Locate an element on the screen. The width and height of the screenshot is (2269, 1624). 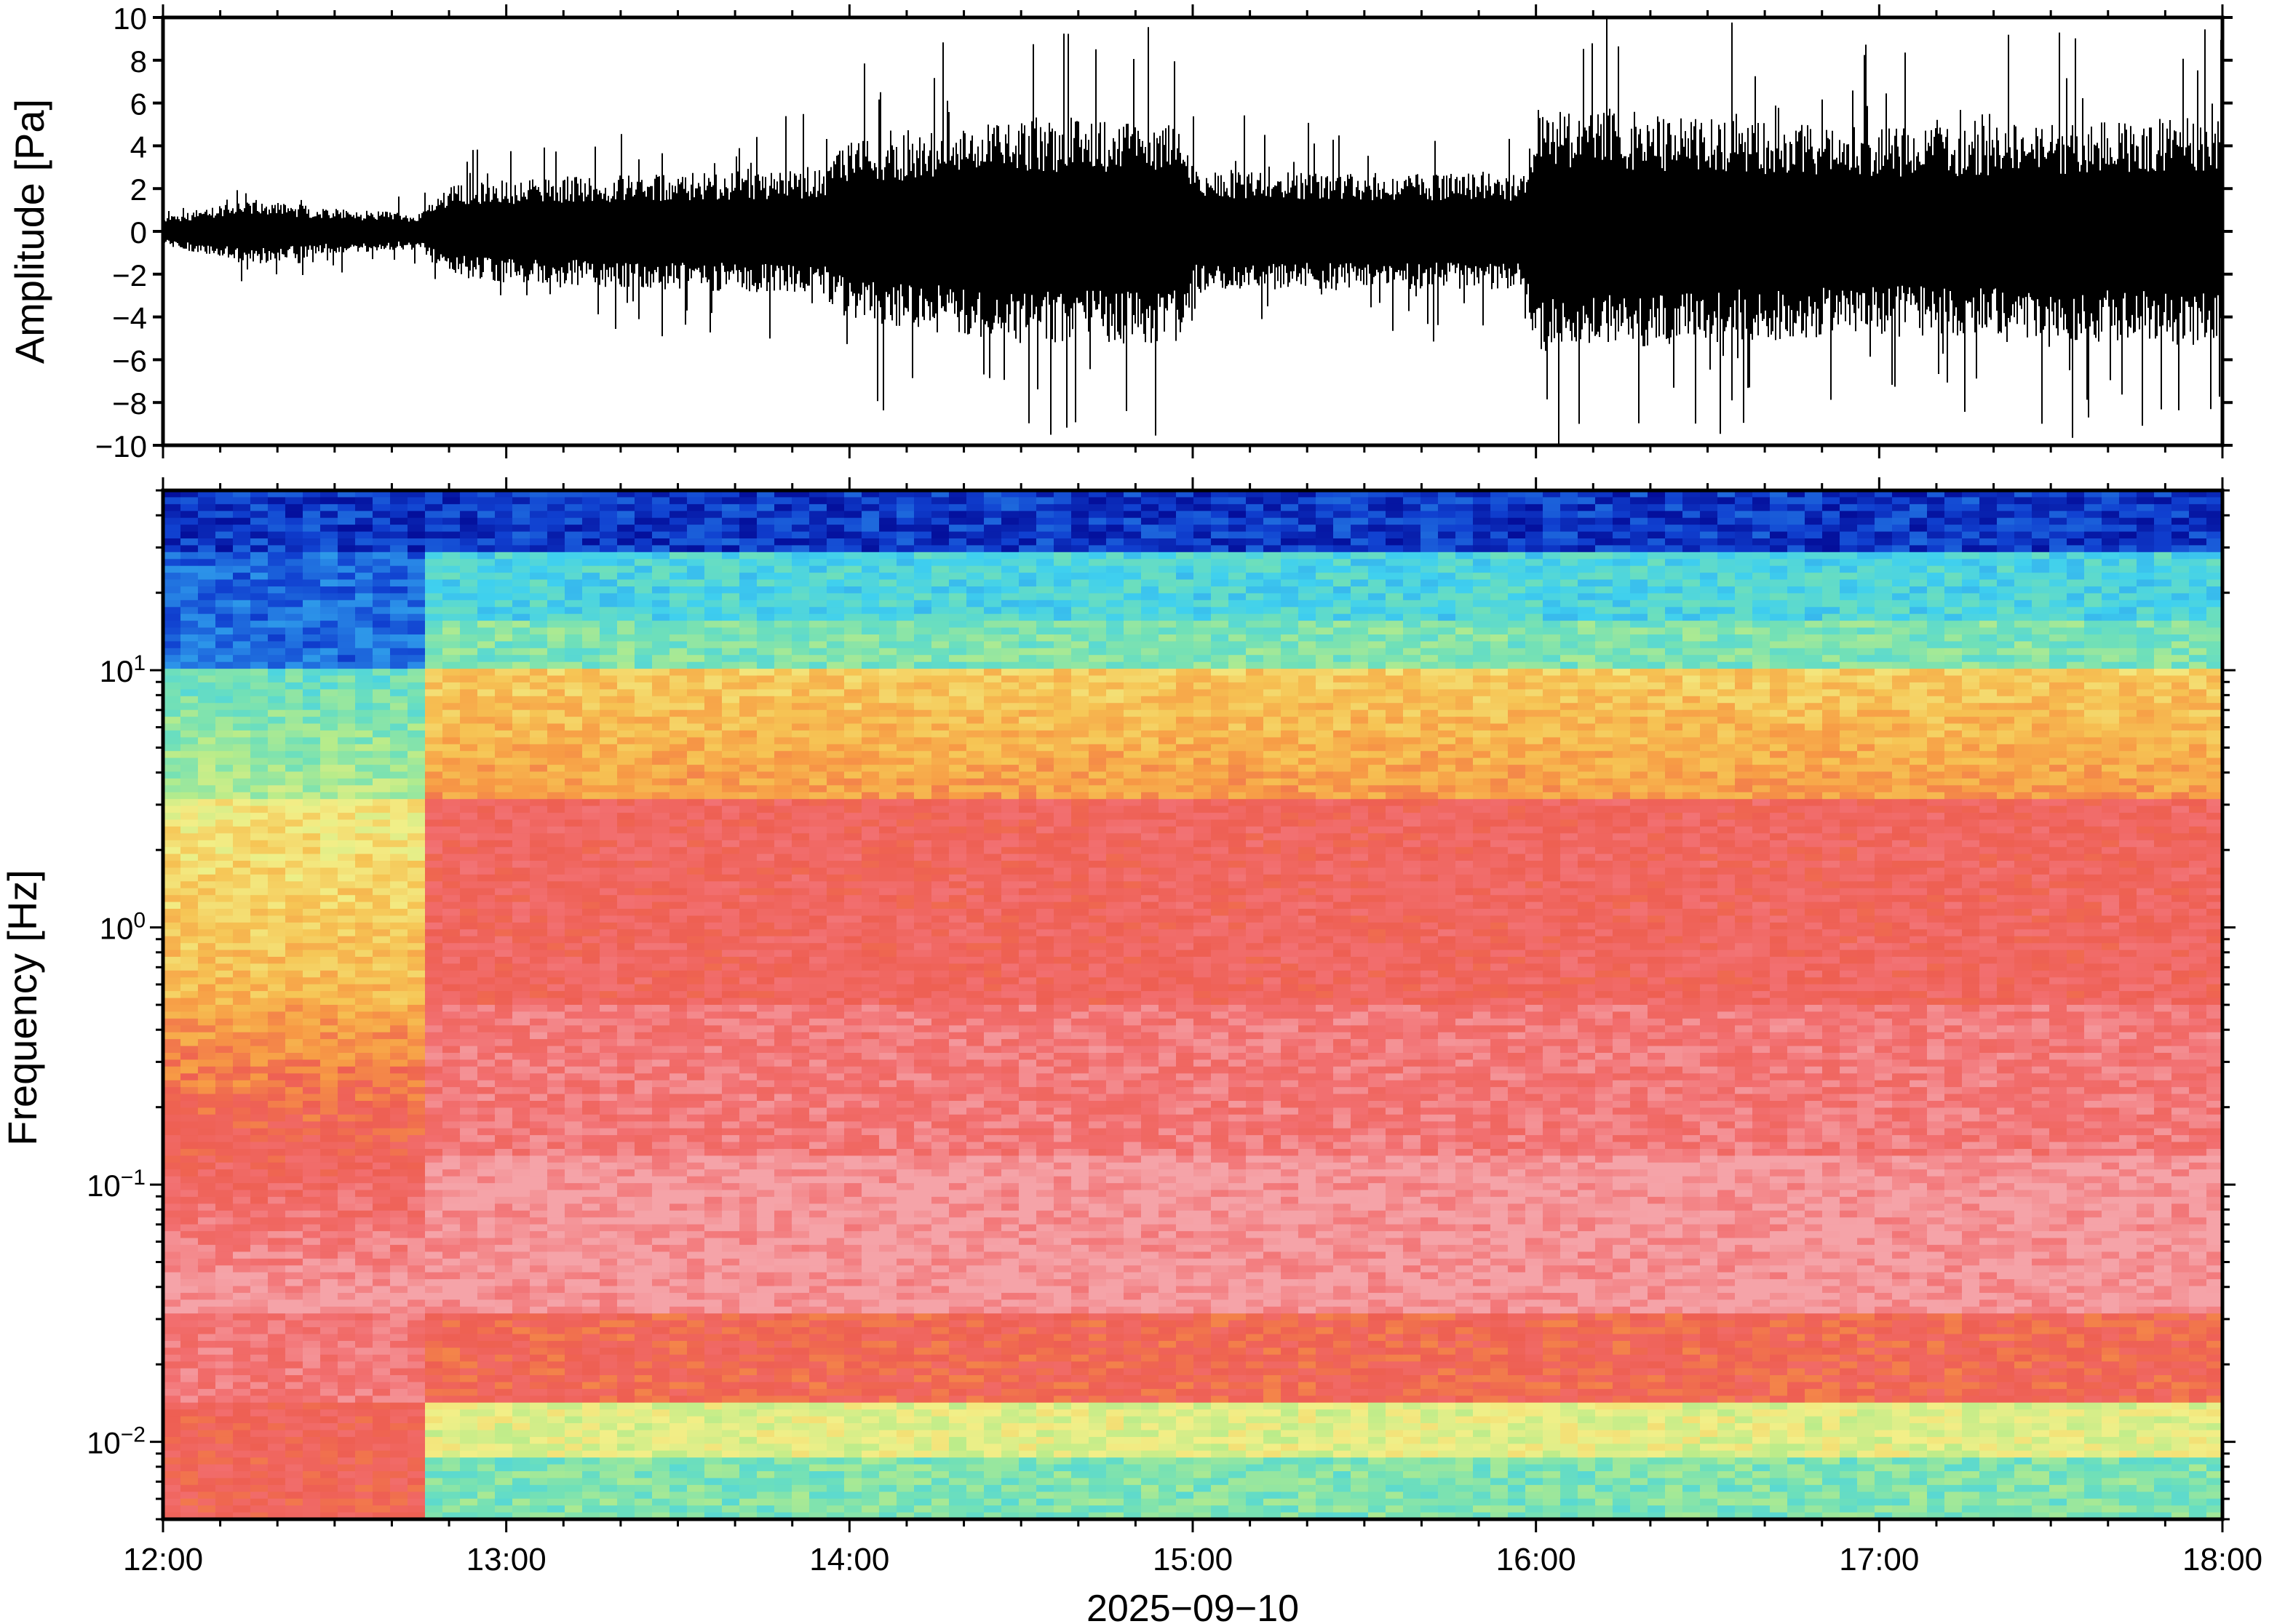
time-tick-label: 12:00 is located at coordinates (163, 1559).